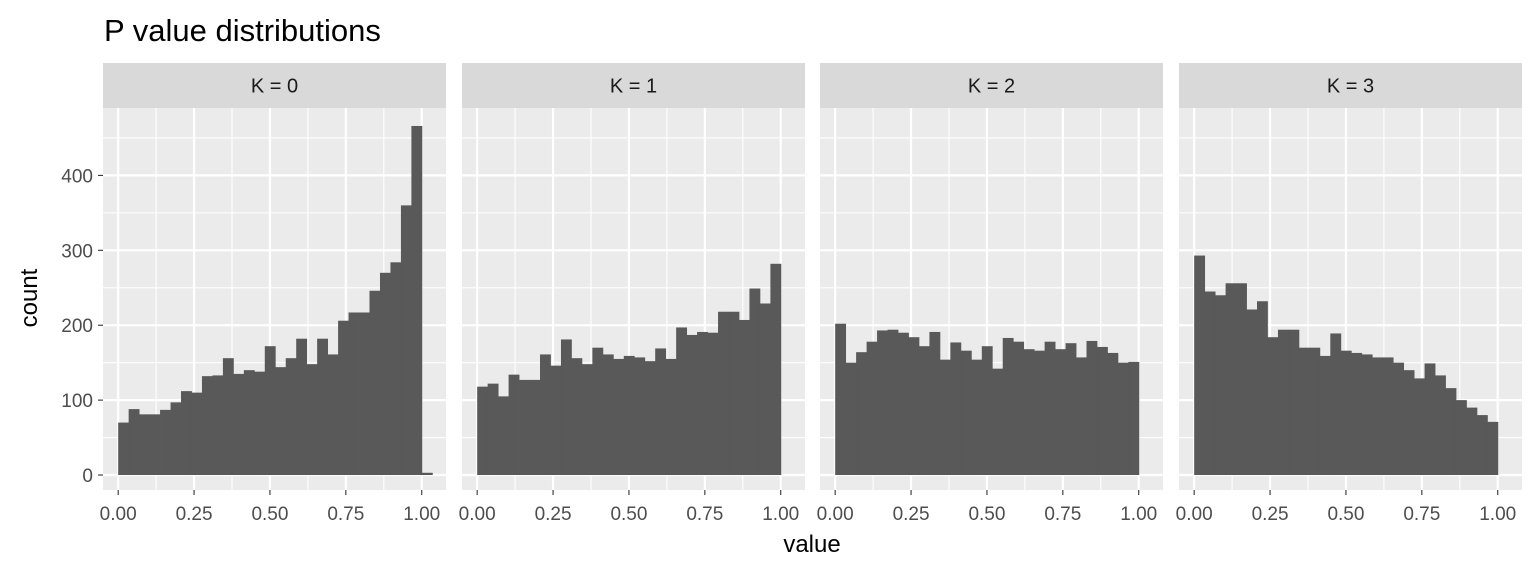 This screenshot has width=1536, height=576. I want to click on chart-title: P value distributions, so click(242, 30).